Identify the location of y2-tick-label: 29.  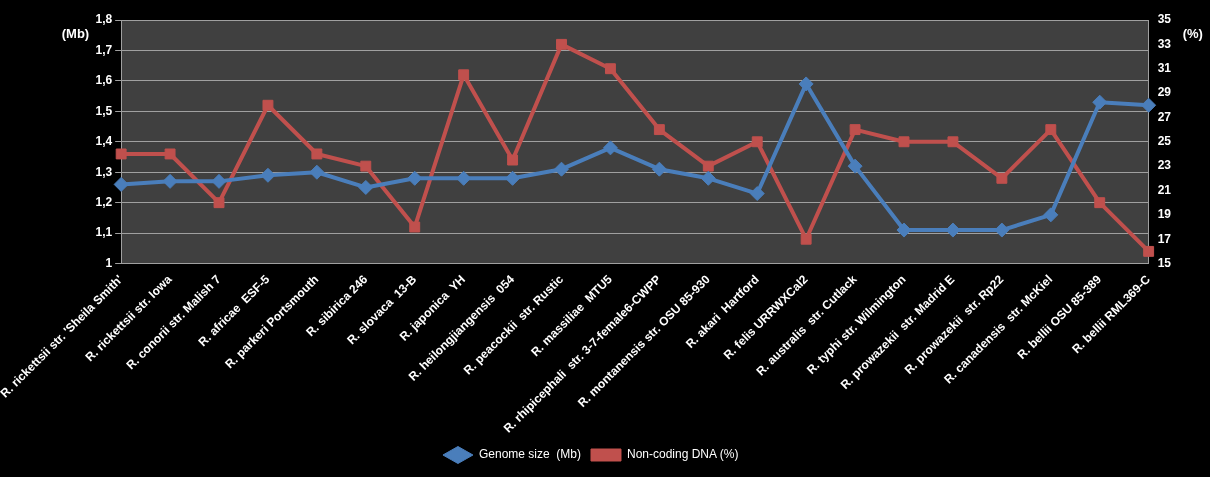
(1164, 92).